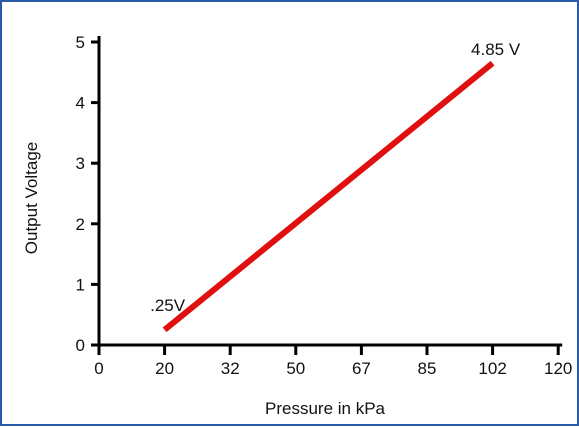 This screenshot has width=579, height=428. Describe the element at coordinates (496, 49) in the screenshot. I see `end-value-label: 4.85 V` at that location.